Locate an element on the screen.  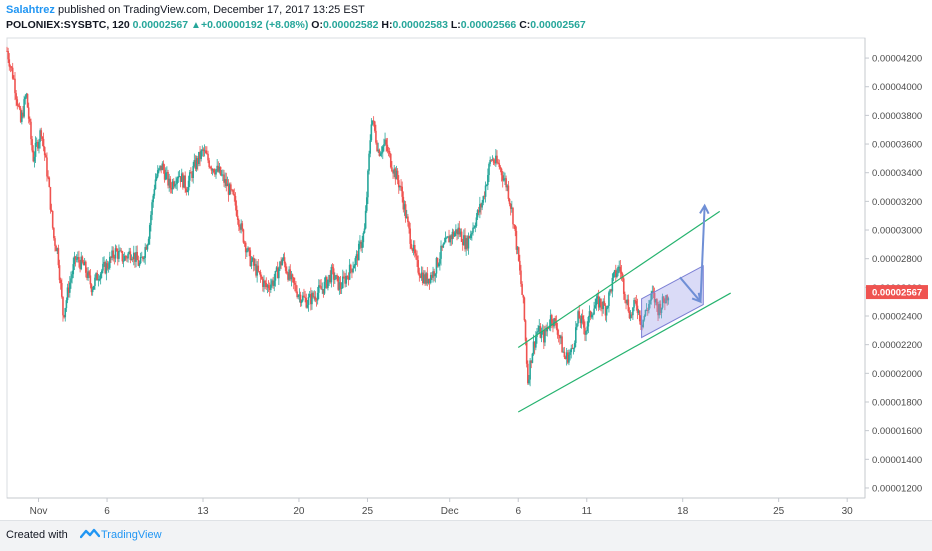
tradingview-brand-link: TradingView is located at coordinates (131, 535).